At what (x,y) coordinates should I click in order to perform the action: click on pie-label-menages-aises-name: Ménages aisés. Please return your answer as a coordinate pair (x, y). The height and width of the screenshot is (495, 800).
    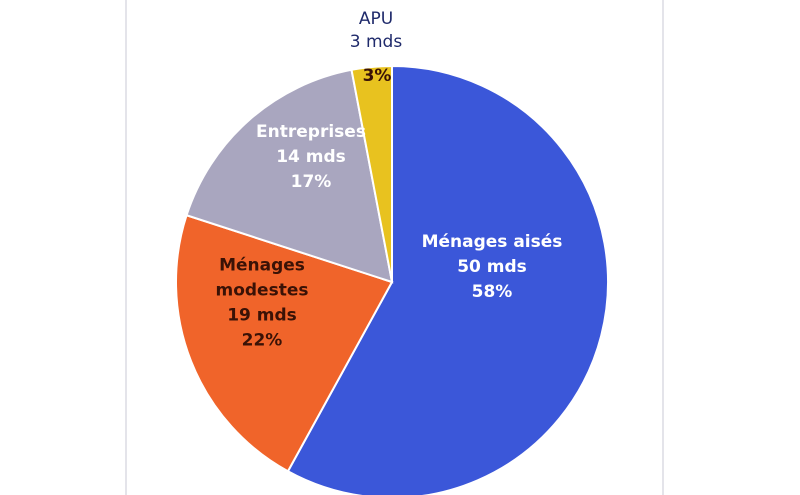
    Looking at the image, I should click on (492, 242).